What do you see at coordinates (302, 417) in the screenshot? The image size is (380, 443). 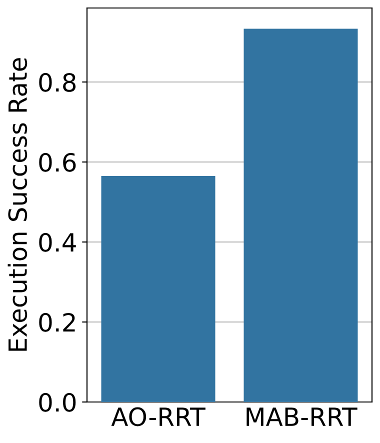 I see `x-tick-label: MAB-RRT` at bounding box center [302, 417].